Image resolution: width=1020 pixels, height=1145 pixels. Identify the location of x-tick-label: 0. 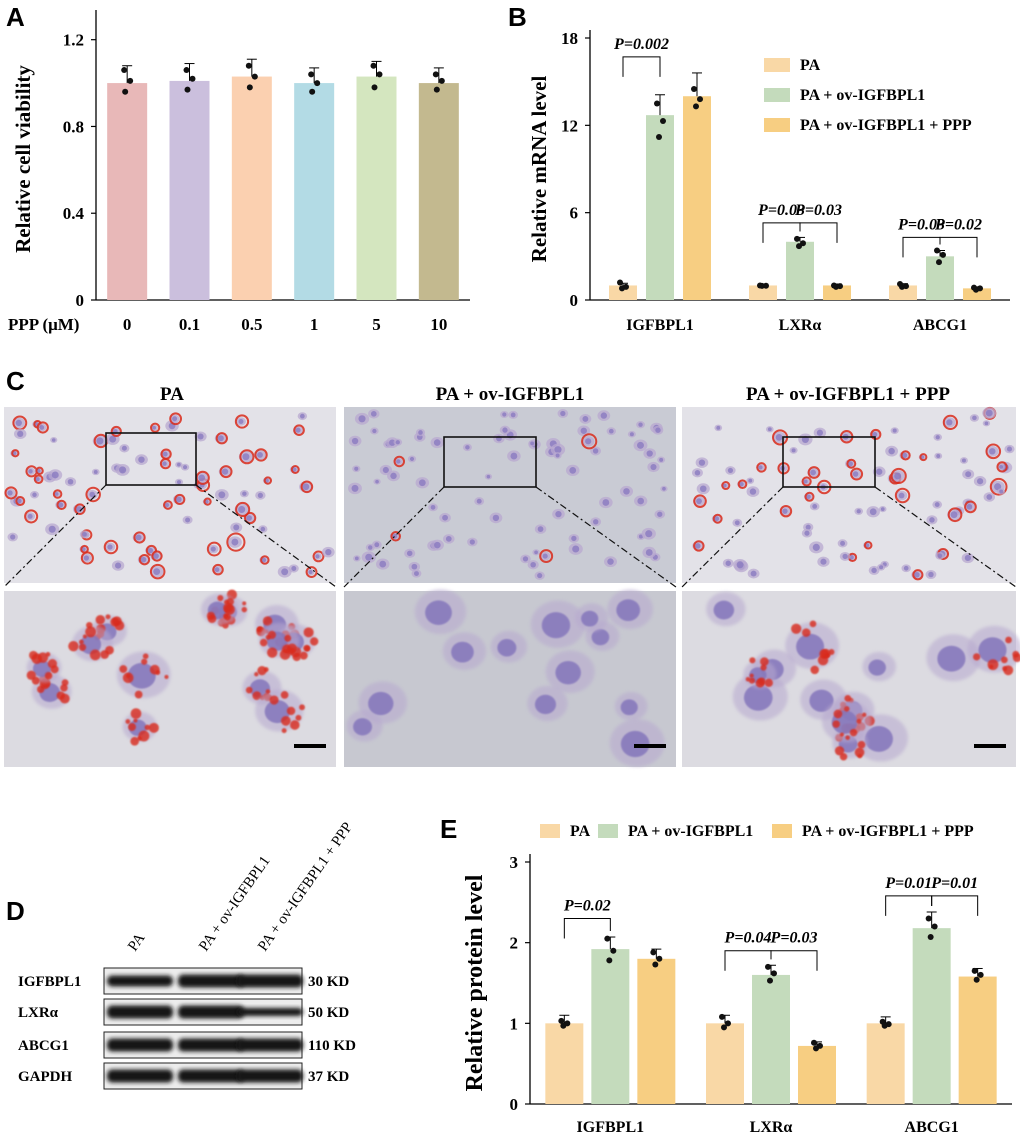
(127, 324).